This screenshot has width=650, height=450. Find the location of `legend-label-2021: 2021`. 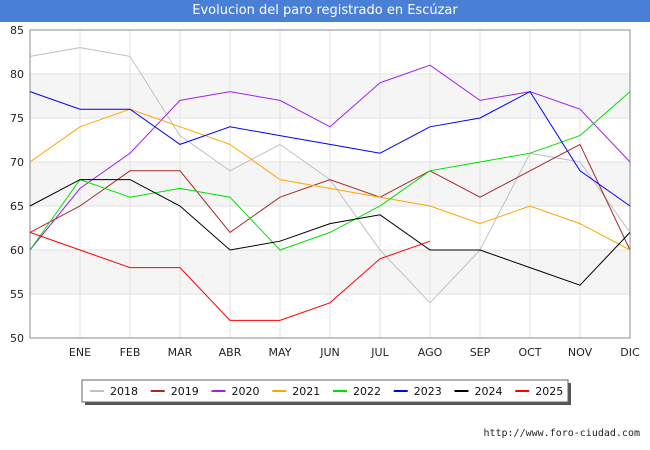

legend-label-2021: 2021 is located at coordinates (306, 391).